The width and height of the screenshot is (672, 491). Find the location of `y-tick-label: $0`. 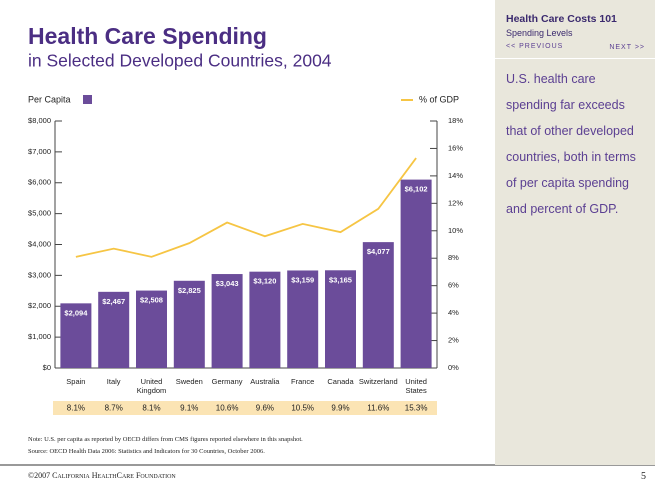

y-tick-label: $0 is located at coordinates (47, 367).